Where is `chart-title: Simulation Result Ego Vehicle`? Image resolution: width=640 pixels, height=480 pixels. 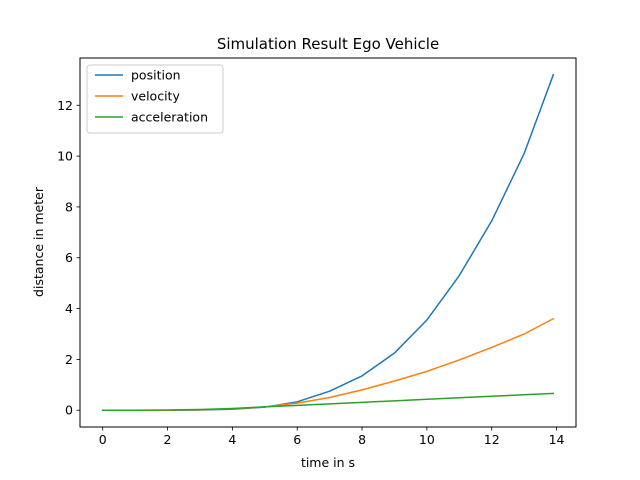
chart-title: Simulation Result Ego Vehicle is located at coordinates (328, 44).